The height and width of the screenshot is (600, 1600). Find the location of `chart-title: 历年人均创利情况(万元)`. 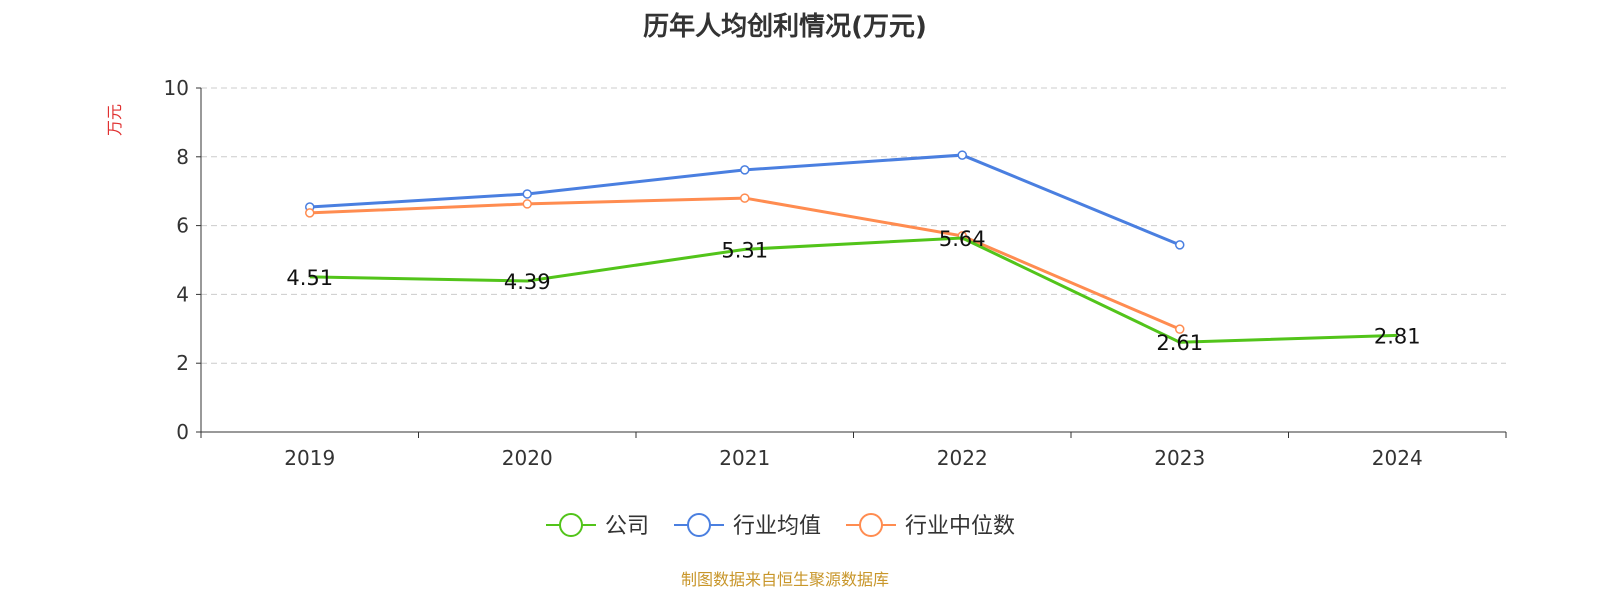

chart-title: 历年人均创利情况(万元) is located at coordinates (785, 27).